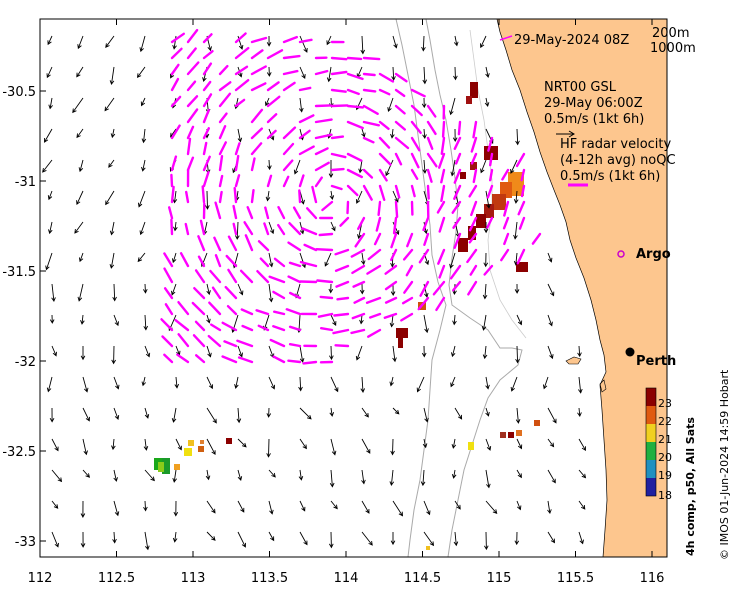  Describe the element at coordinates (25, 182) in the screenshot. I see `y-tick-label: -31` at that location.